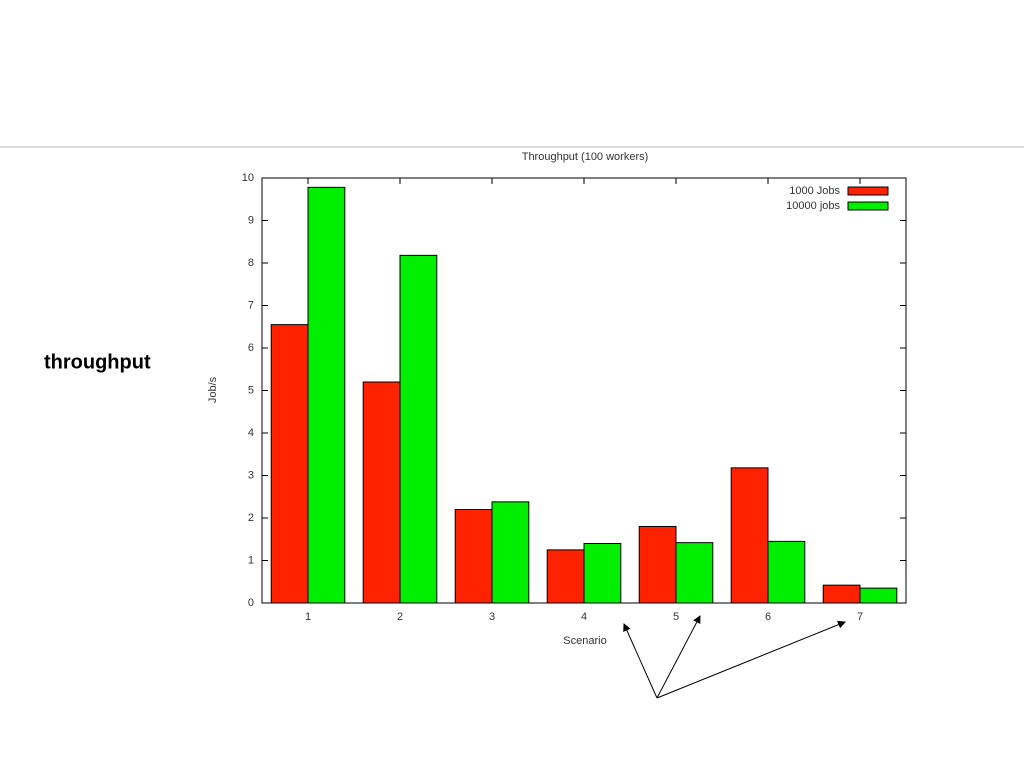 This screenshot has width=1024, height=773. What do you see at coordinates (400, 617) in the screenshot?
I see `x-tick-label: 2` at bounding box center [400, 617].